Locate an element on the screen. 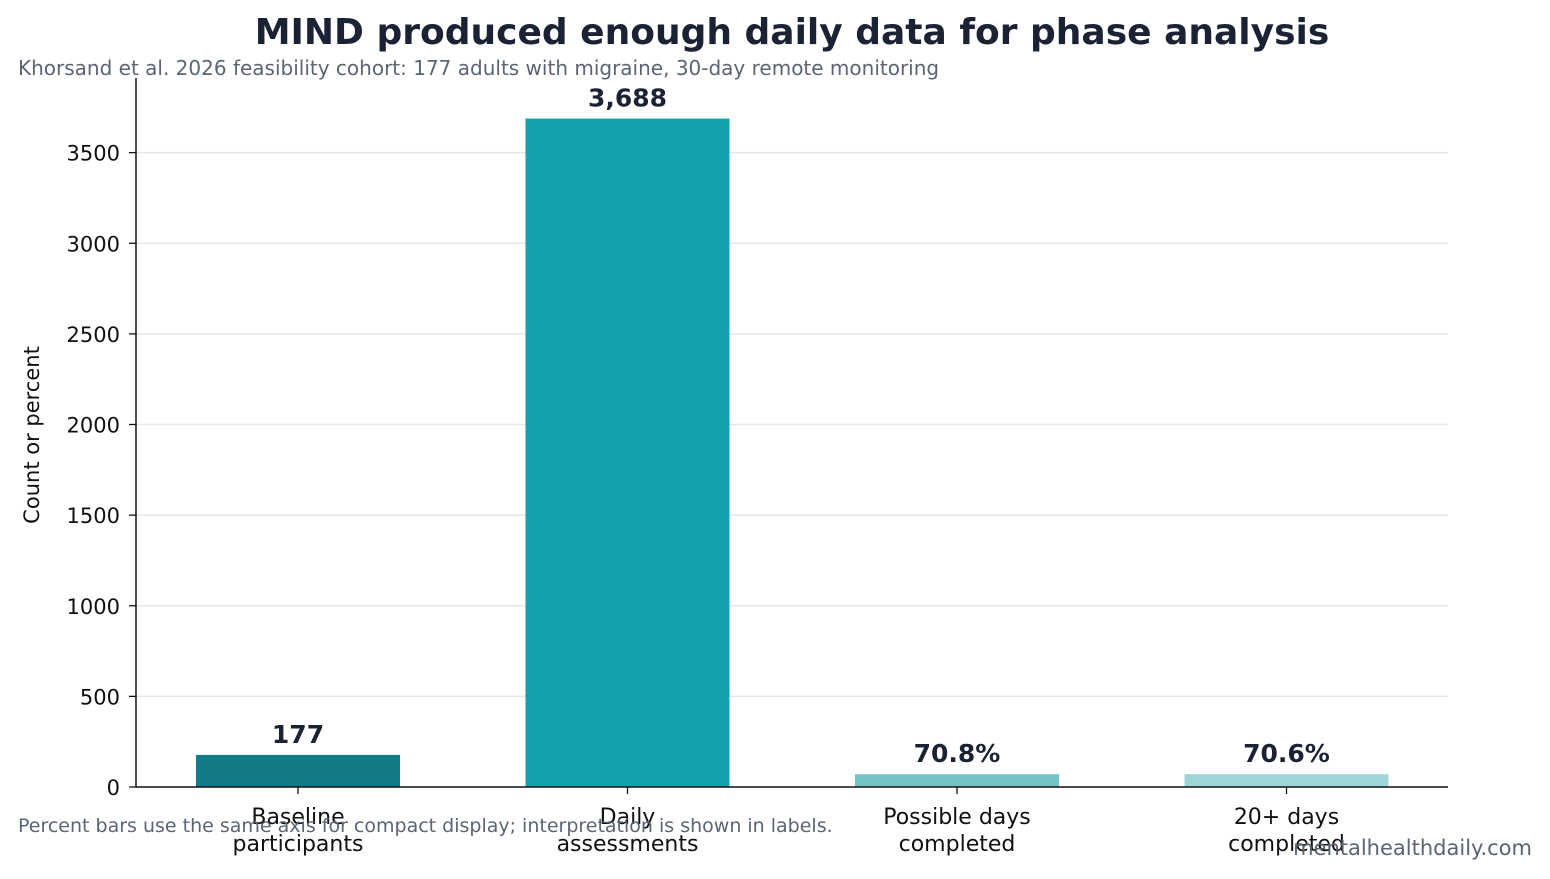 The image size is (1550, 879). y-tick-label: 500 is located at coordinates (100, 697).